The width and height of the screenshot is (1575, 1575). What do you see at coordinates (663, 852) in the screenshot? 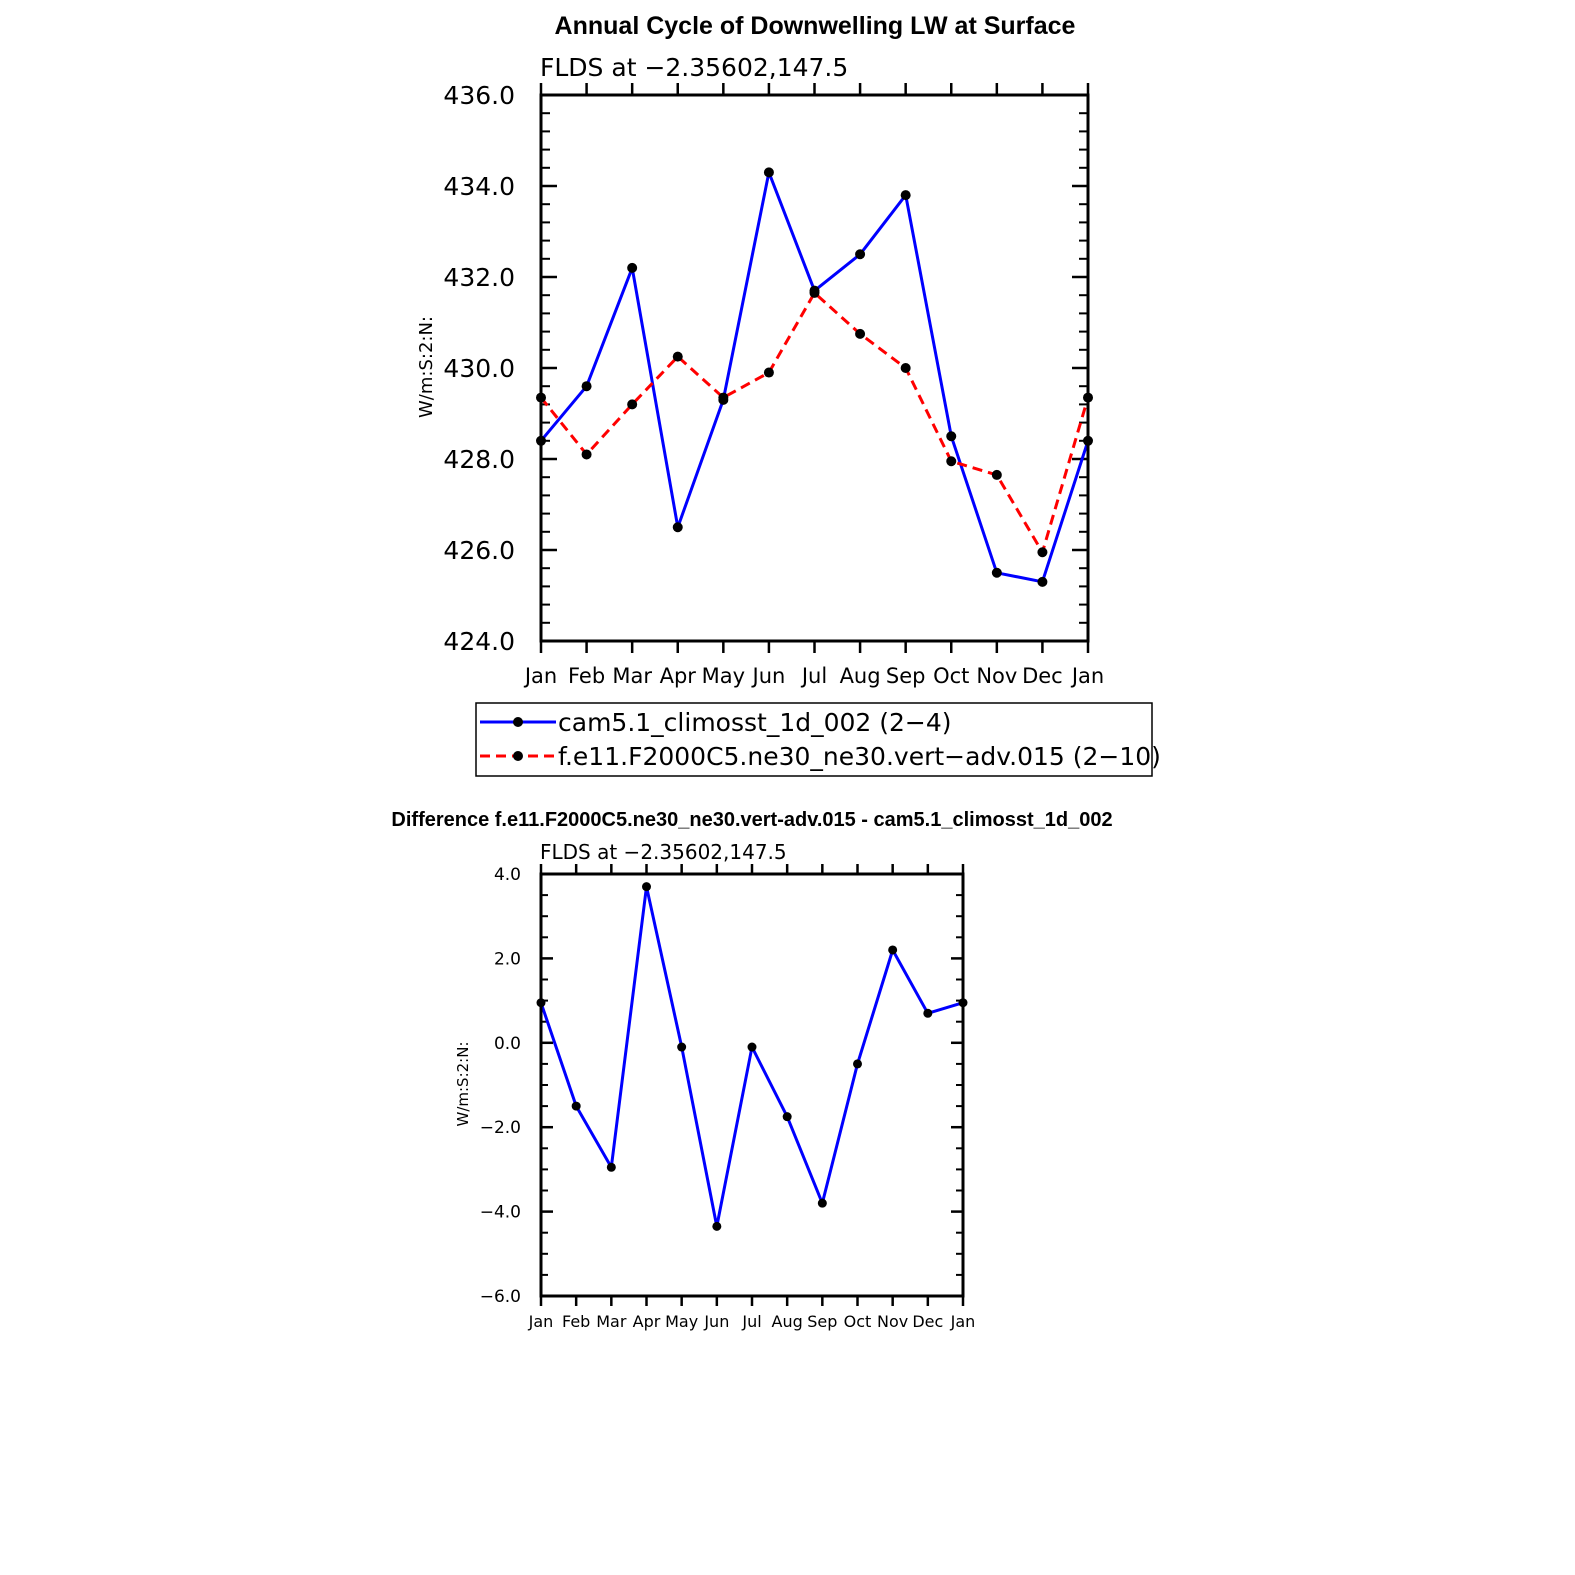
I see `chart2-subtitle: FLDS at −2.35602,147.5` at bounding box center [663, 852].